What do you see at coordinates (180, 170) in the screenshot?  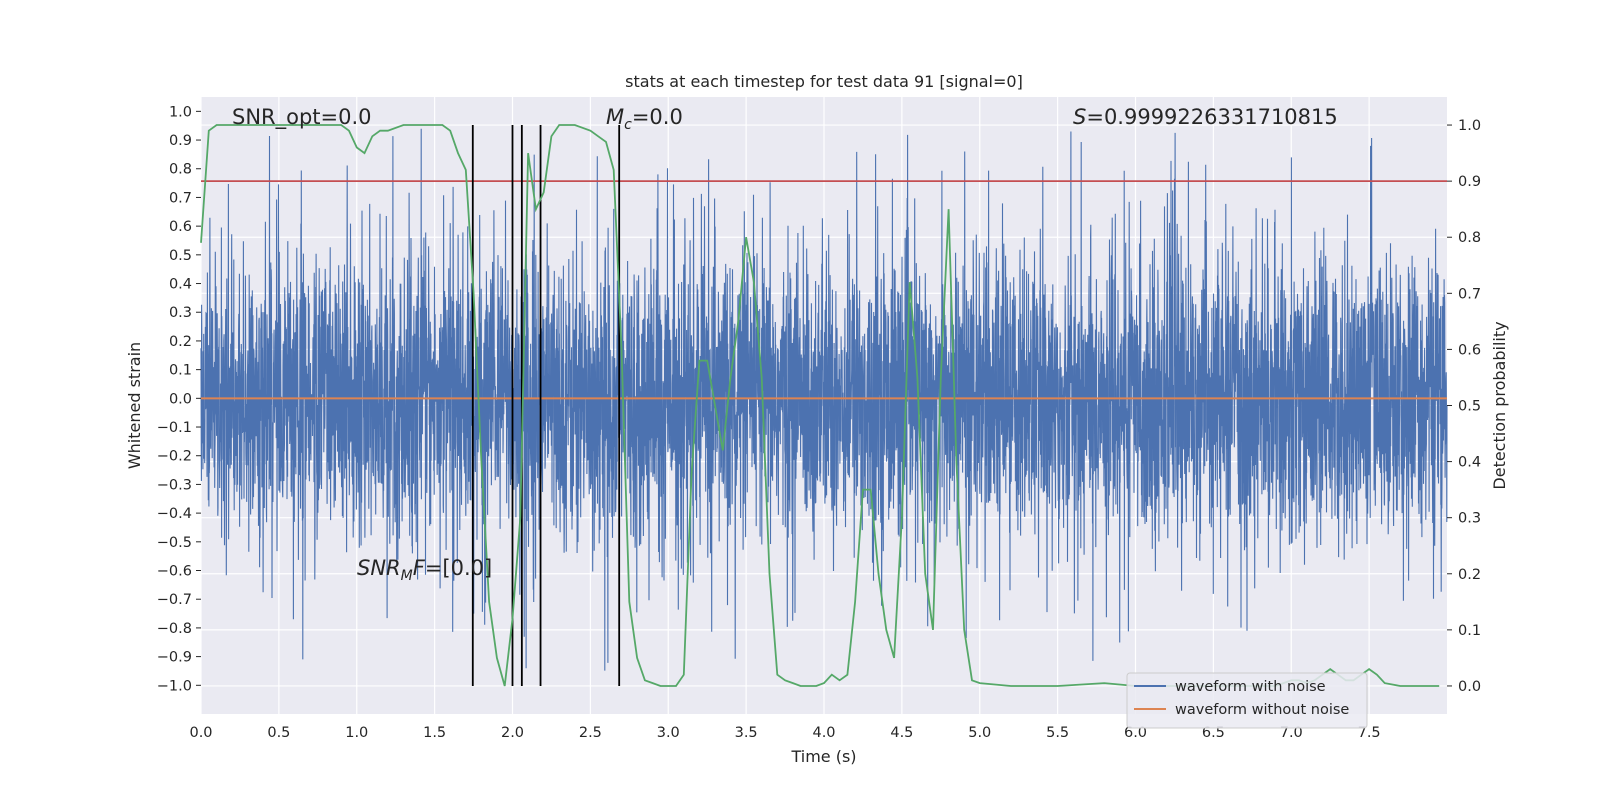 I see `y-tick-label: 0.8` at bounding box center [180, 170].